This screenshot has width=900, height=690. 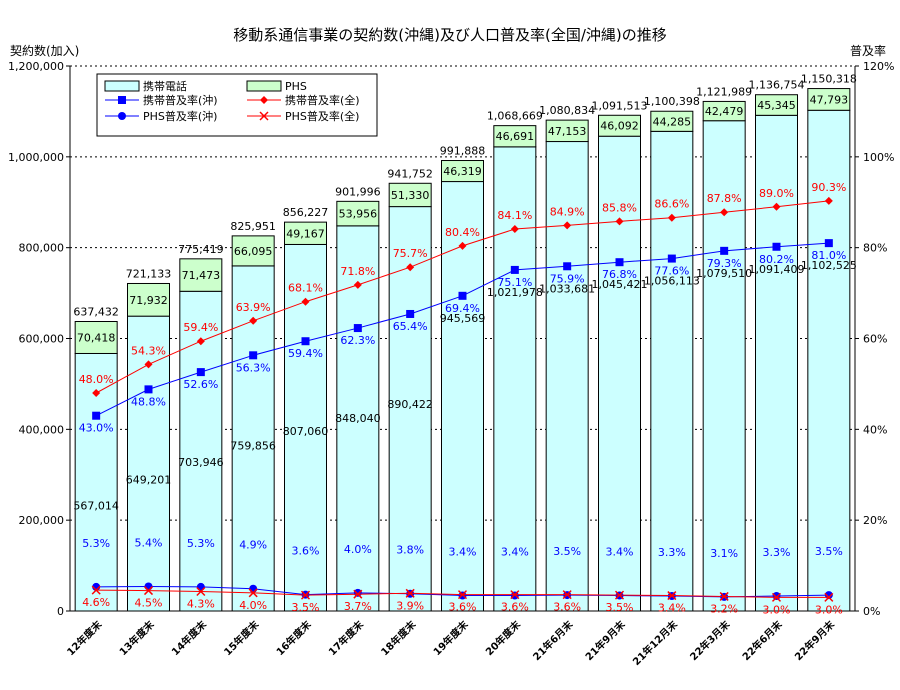 I want to click on line-value-label: 86.6%, so click(x=671, y=204).